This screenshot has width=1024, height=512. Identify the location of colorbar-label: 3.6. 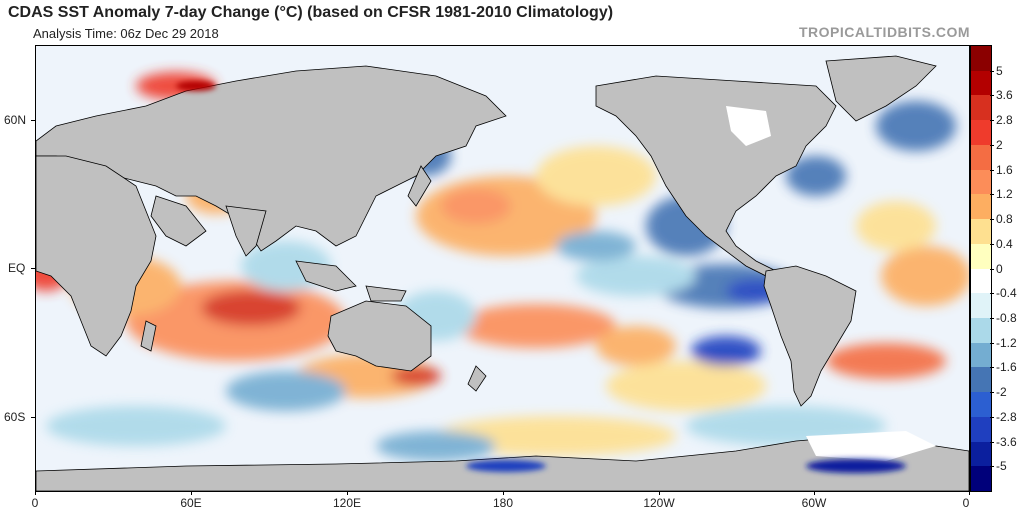
(1004, 95).